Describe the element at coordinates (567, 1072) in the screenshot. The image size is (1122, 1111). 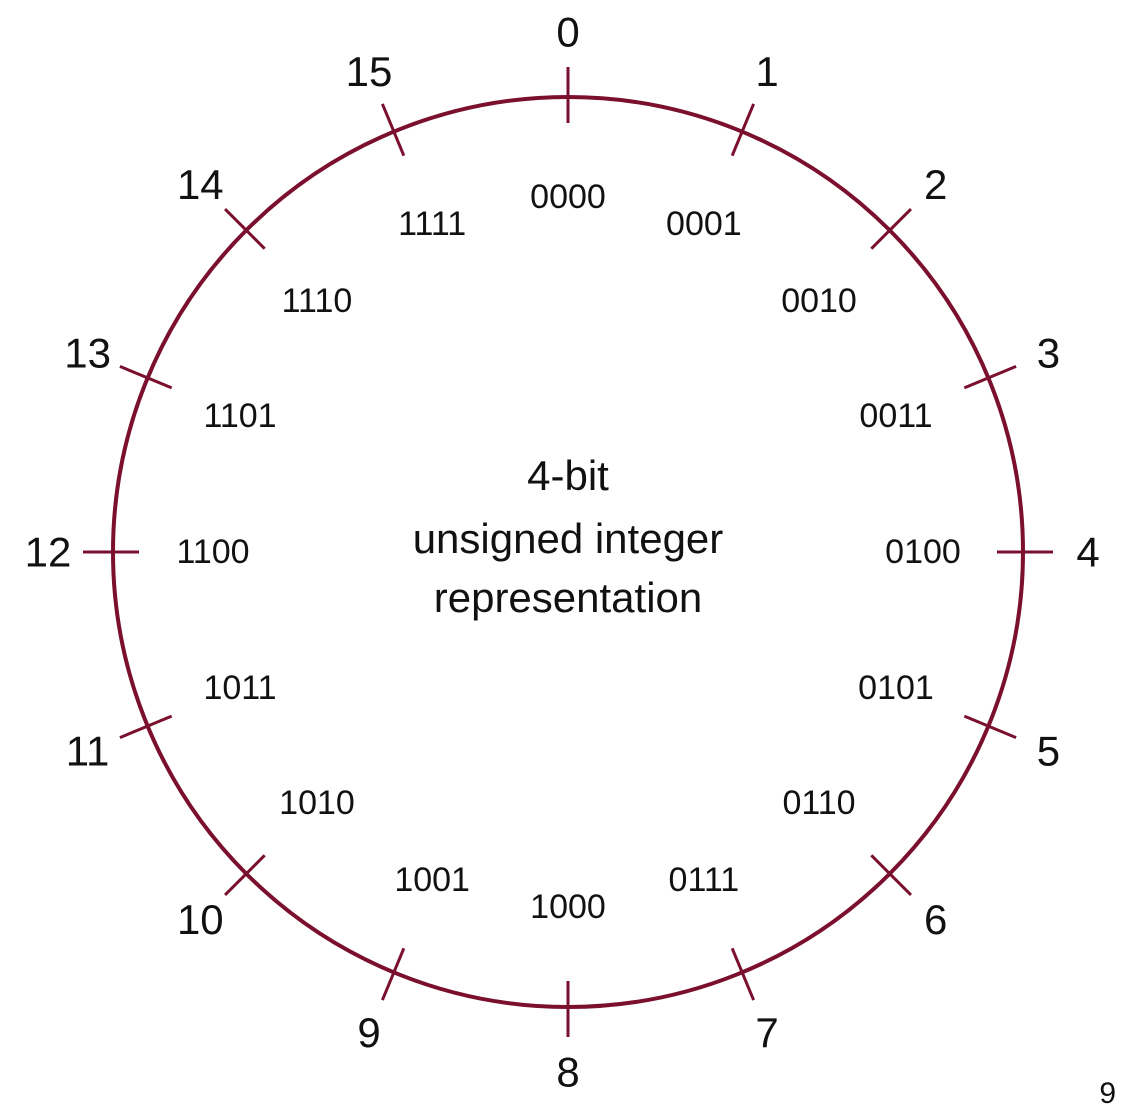
I see `decimal-label-8: 8` at that location.